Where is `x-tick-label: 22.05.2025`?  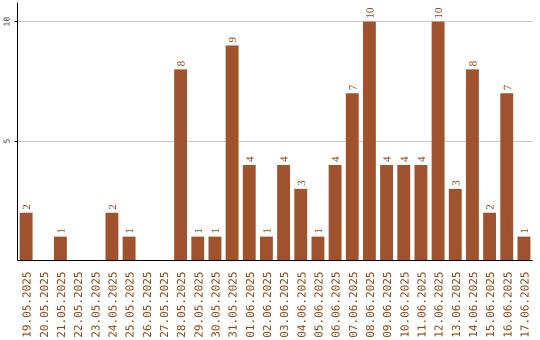
x-tick-label: 22.05.2025 is located at coordinates (79, 304).